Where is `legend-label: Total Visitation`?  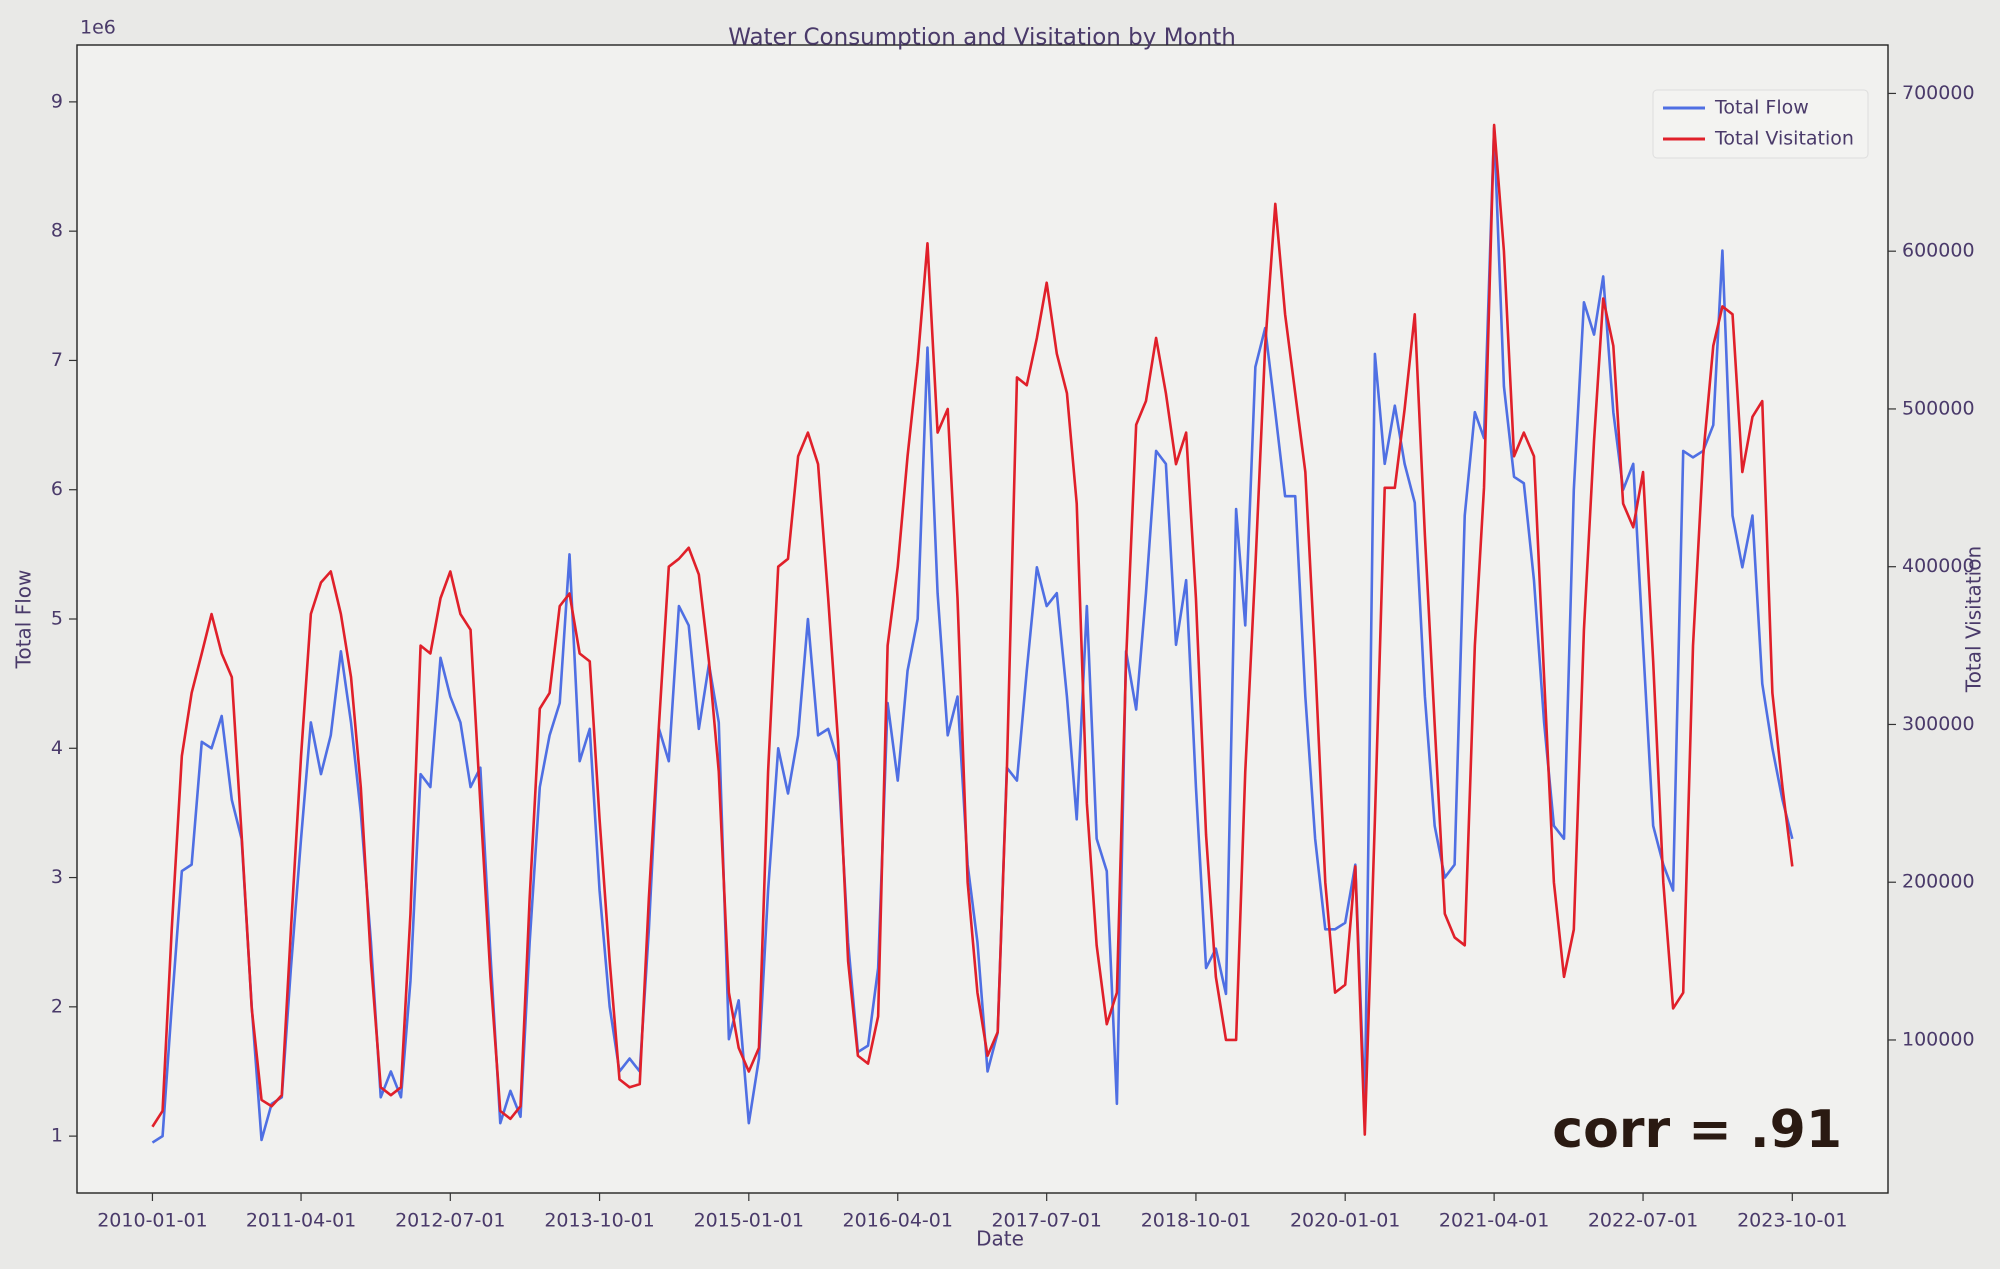
legend-label: Total Visitation is located at coordinates (1784, 139).